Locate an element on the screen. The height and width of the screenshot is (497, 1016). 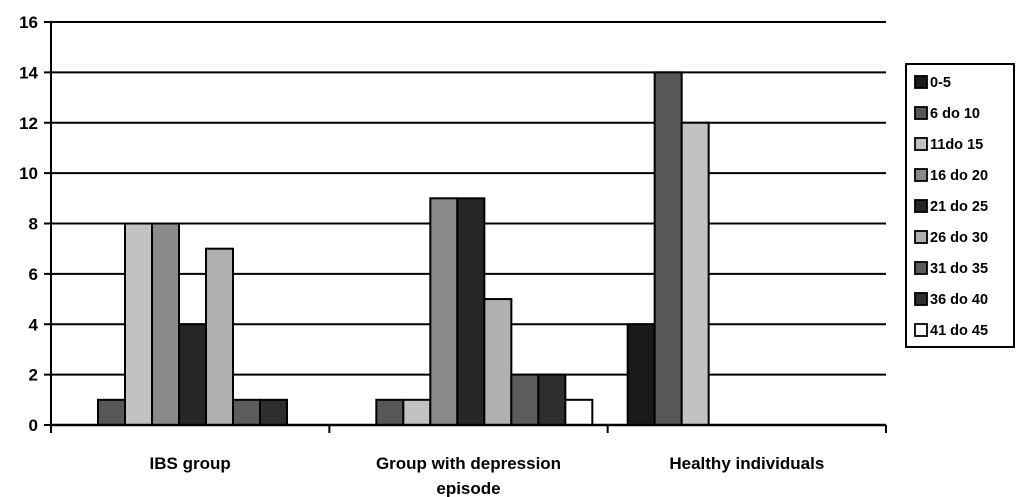
y-tick-label: 16 is located at coordinates (28, 22).